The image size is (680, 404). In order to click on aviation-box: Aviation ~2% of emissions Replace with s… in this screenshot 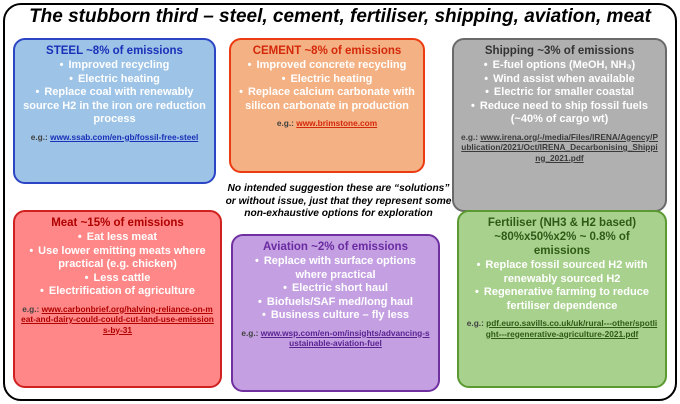, I will do `click(335, 313)`.